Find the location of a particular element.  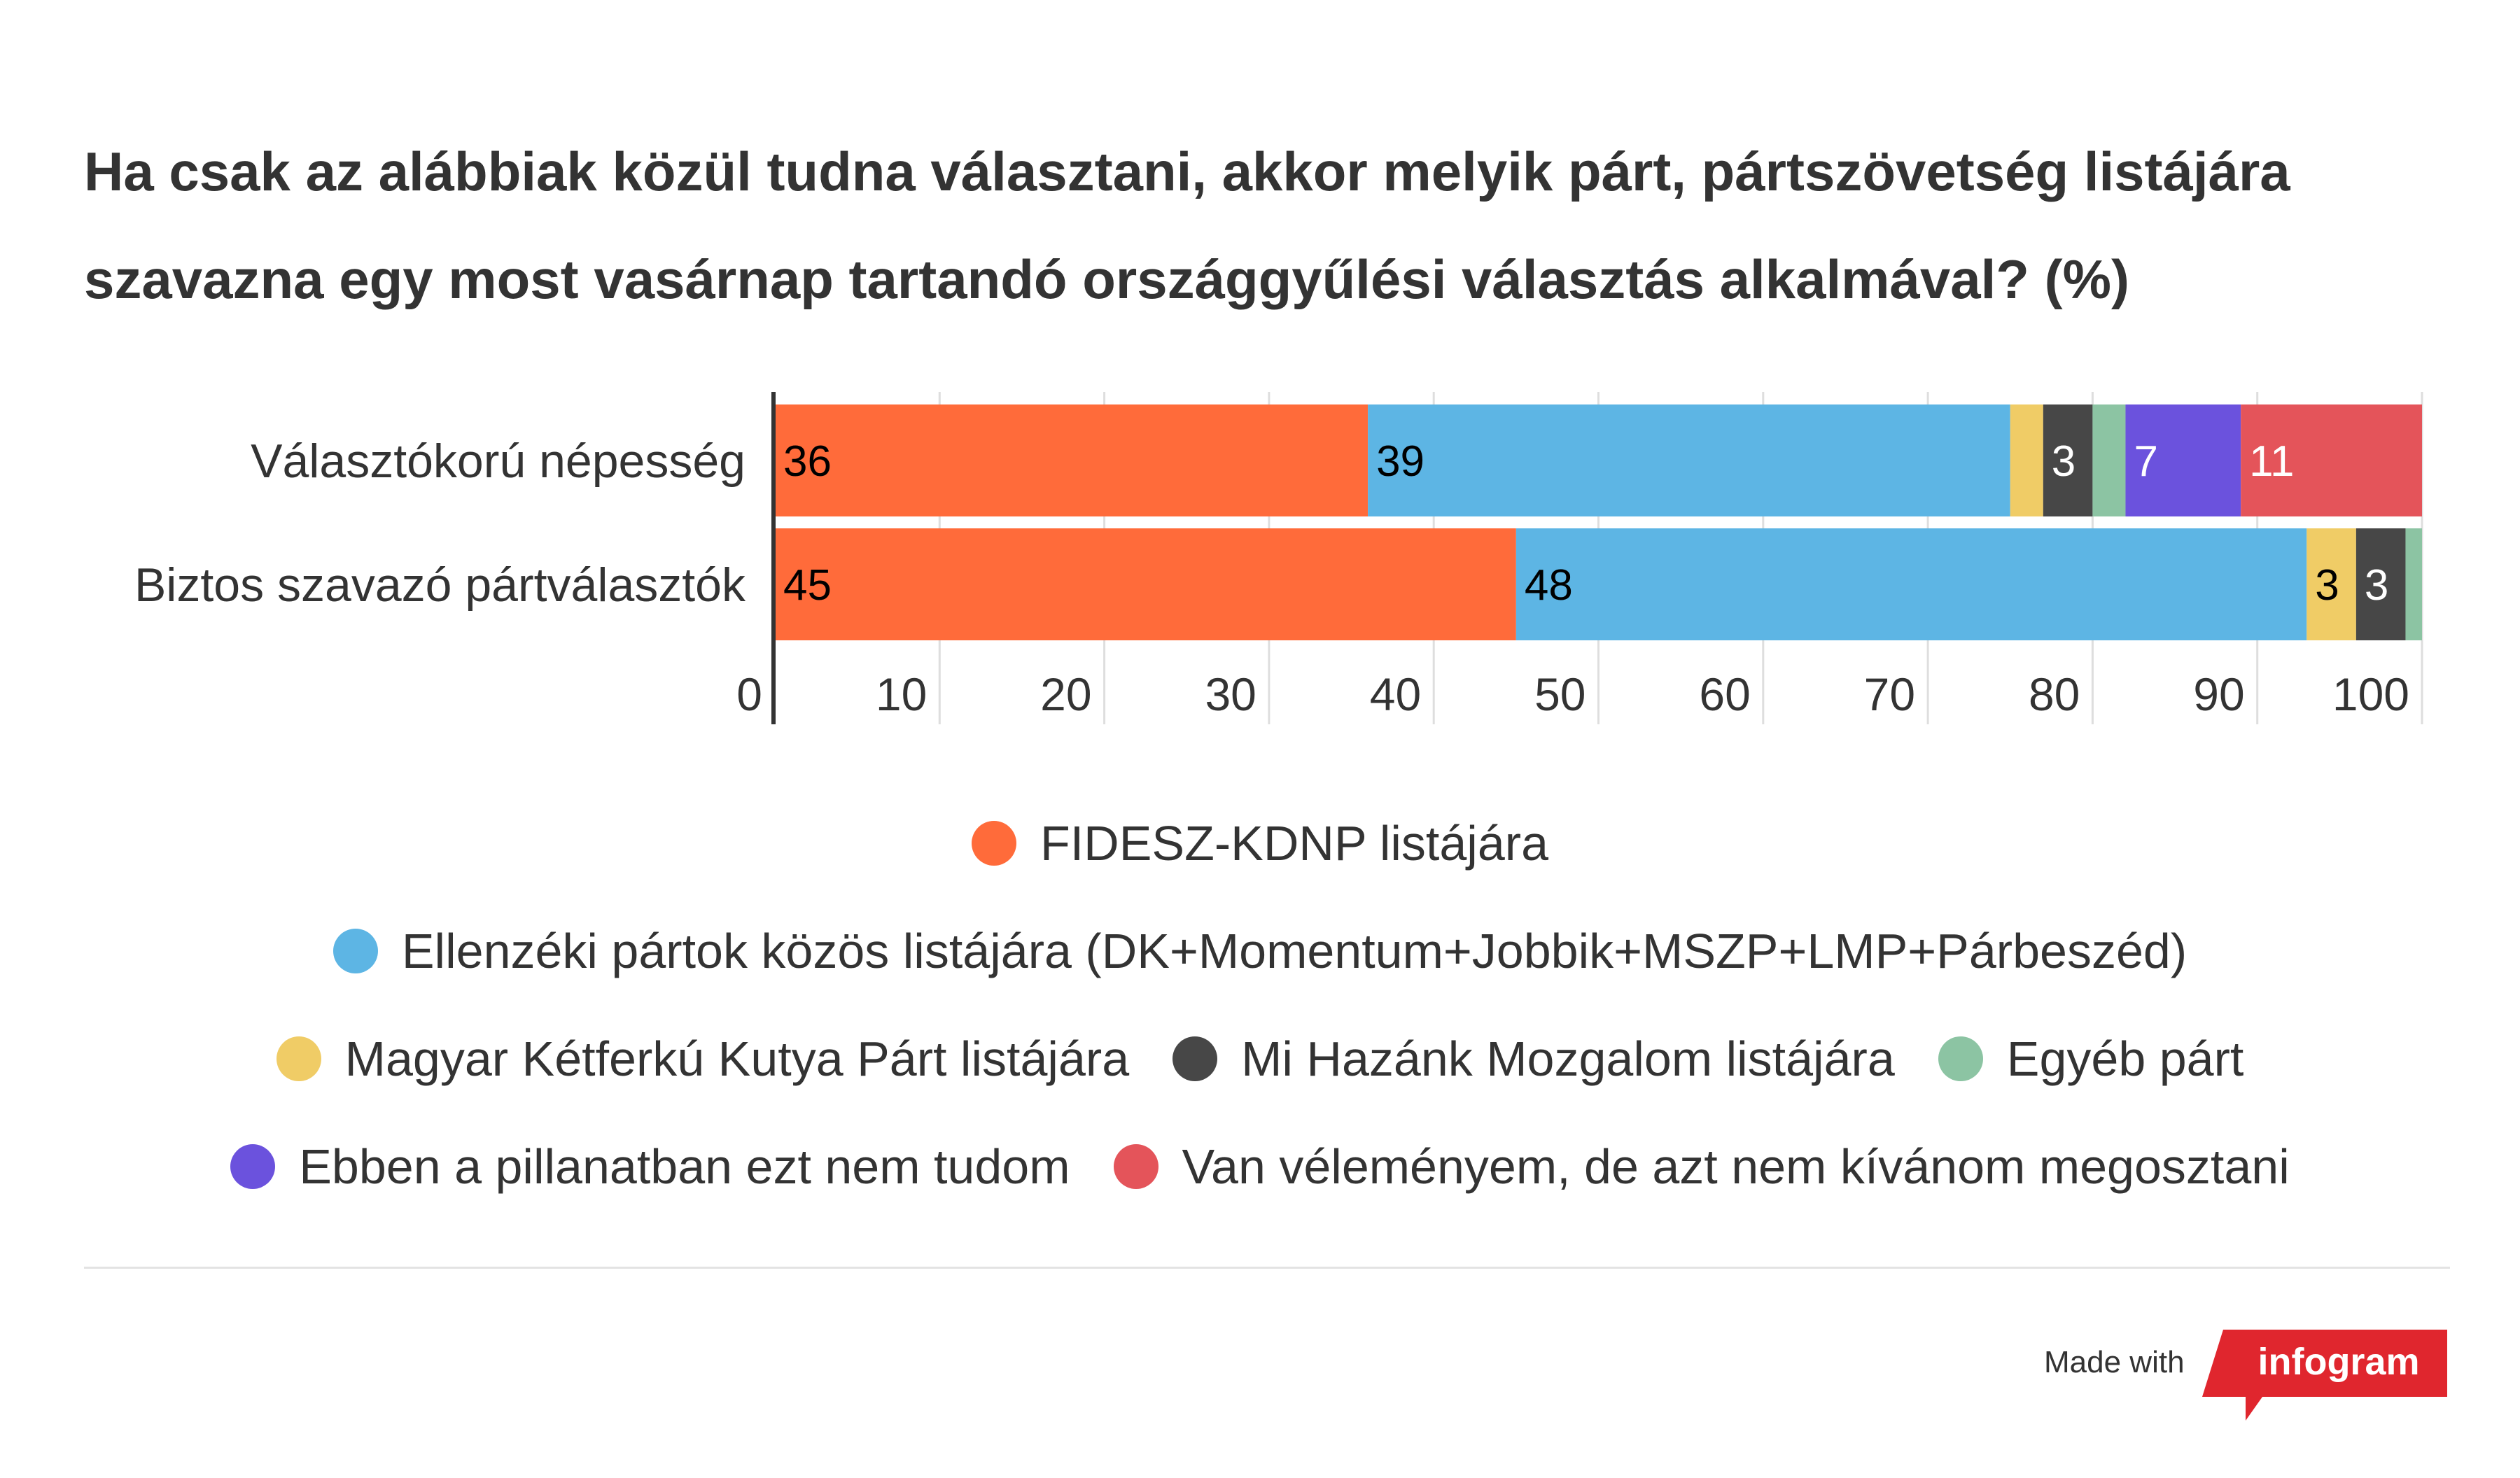

legend-label: Mi Hazánk Mozgalom listájára is located at coordinates (1568, 1059).